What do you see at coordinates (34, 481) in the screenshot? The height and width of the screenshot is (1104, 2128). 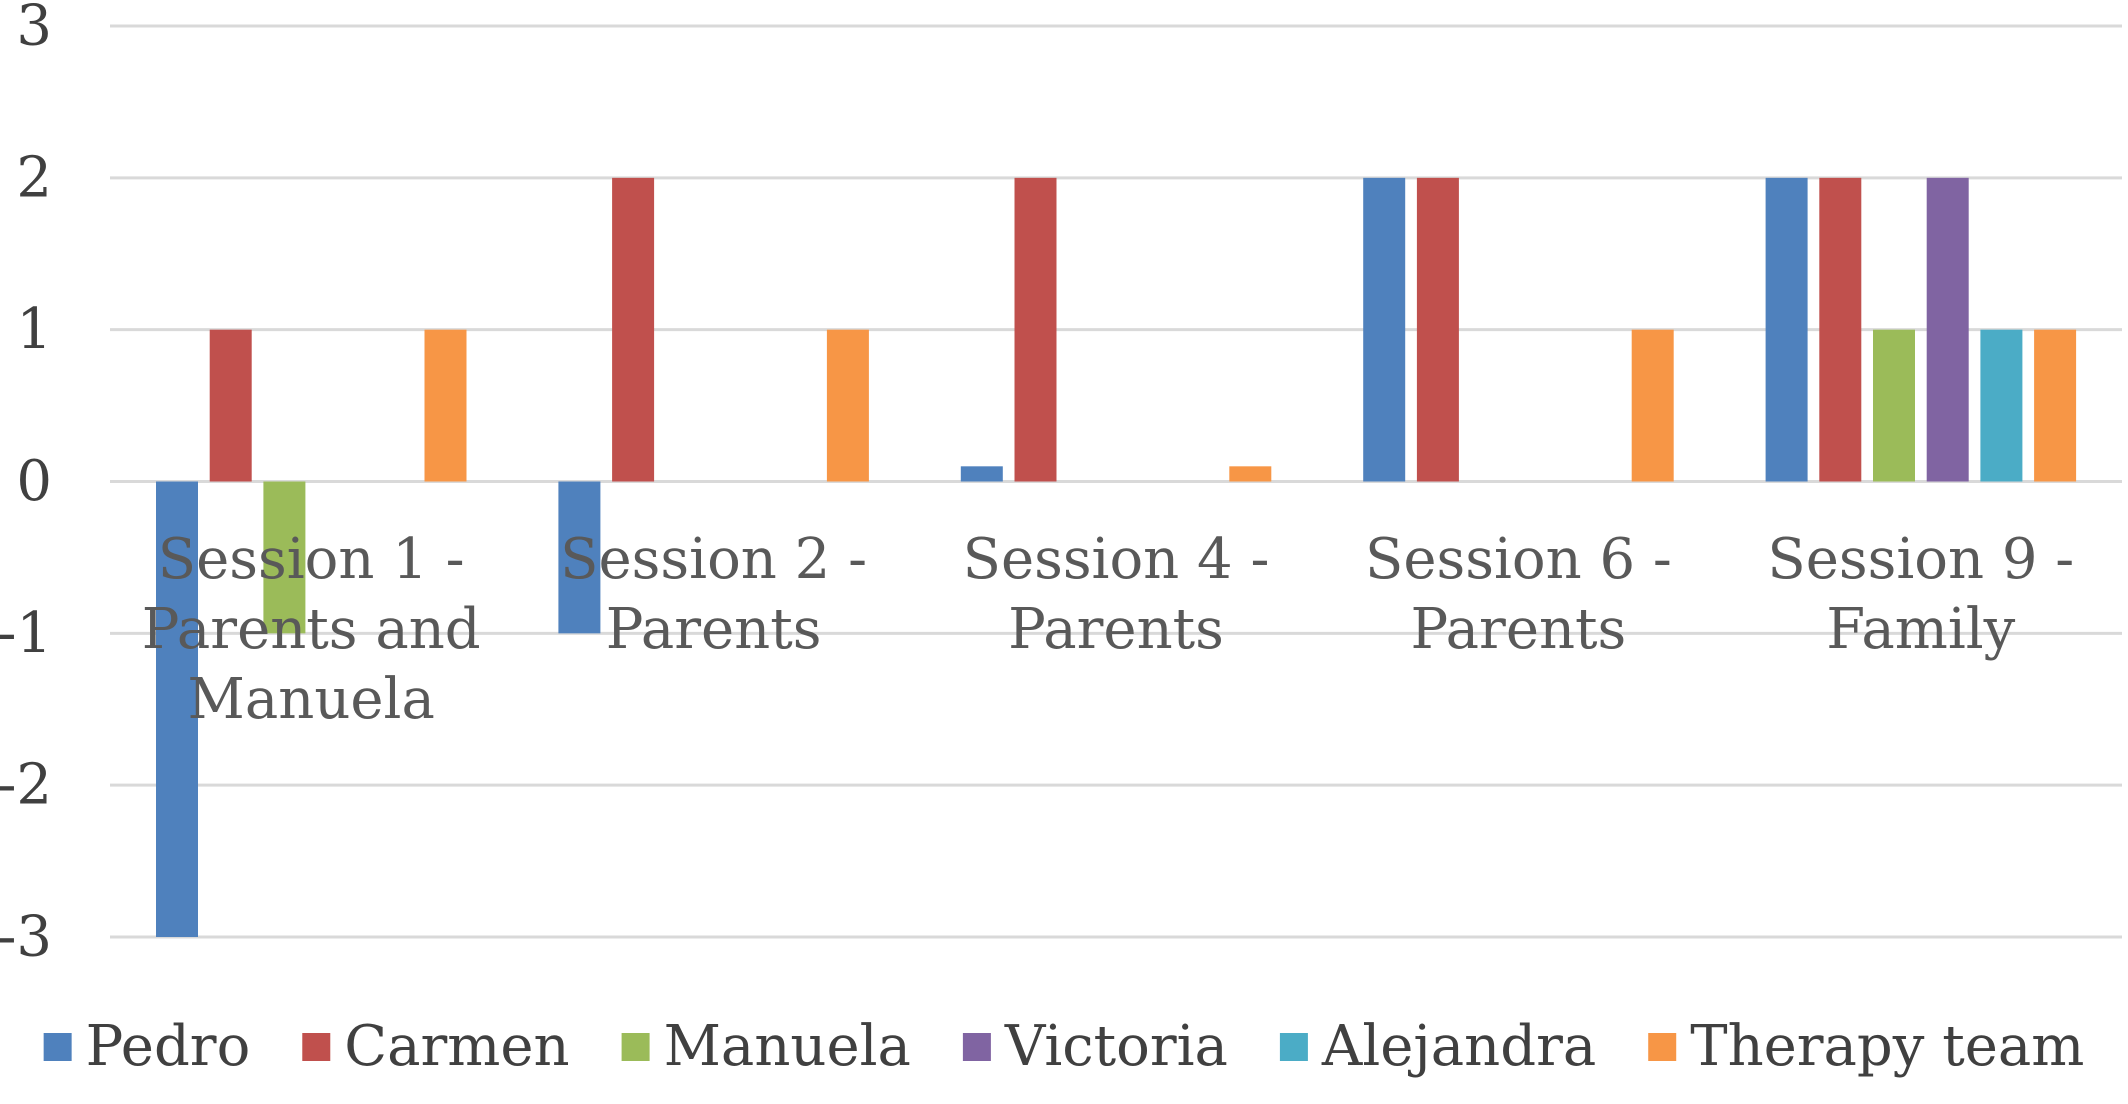 I see `y-tick-label: 0` at bounding box center [34, 481].